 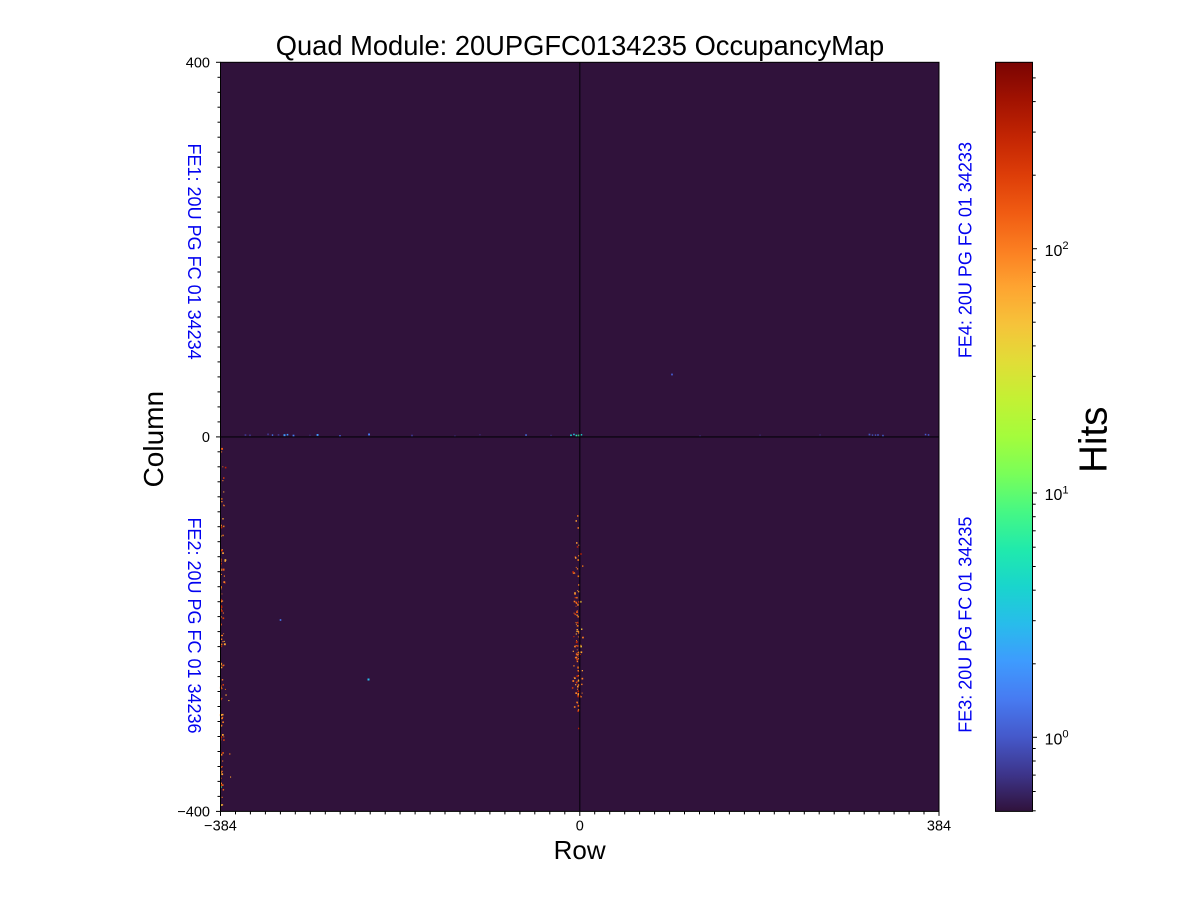 I want to click on svg-text: FE4: 20U PG FC 01 34233, so click(x=966, y=250).